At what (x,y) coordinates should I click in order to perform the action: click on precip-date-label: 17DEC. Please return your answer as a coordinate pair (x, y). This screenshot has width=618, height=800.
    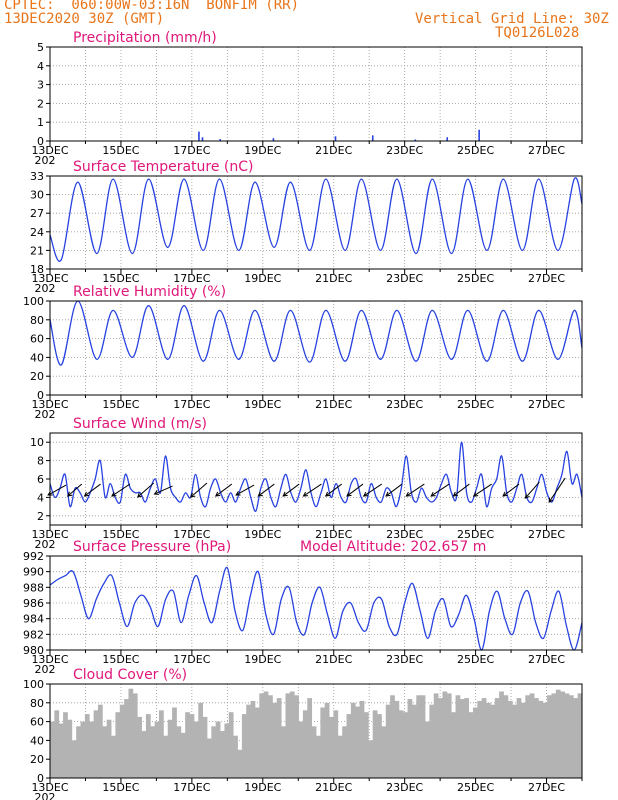
    Looking at the image, I should click on (191, 150).